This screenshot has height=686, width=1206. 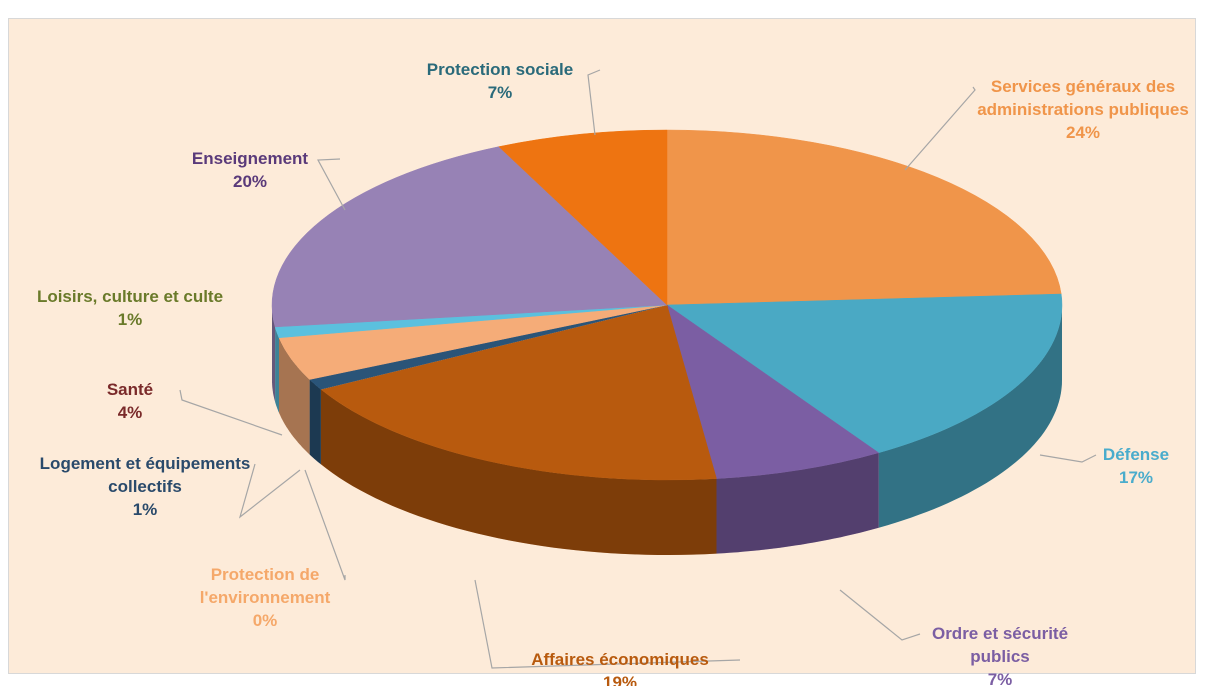 I want to click on value-label: 4%, so click(x=130, y=412).